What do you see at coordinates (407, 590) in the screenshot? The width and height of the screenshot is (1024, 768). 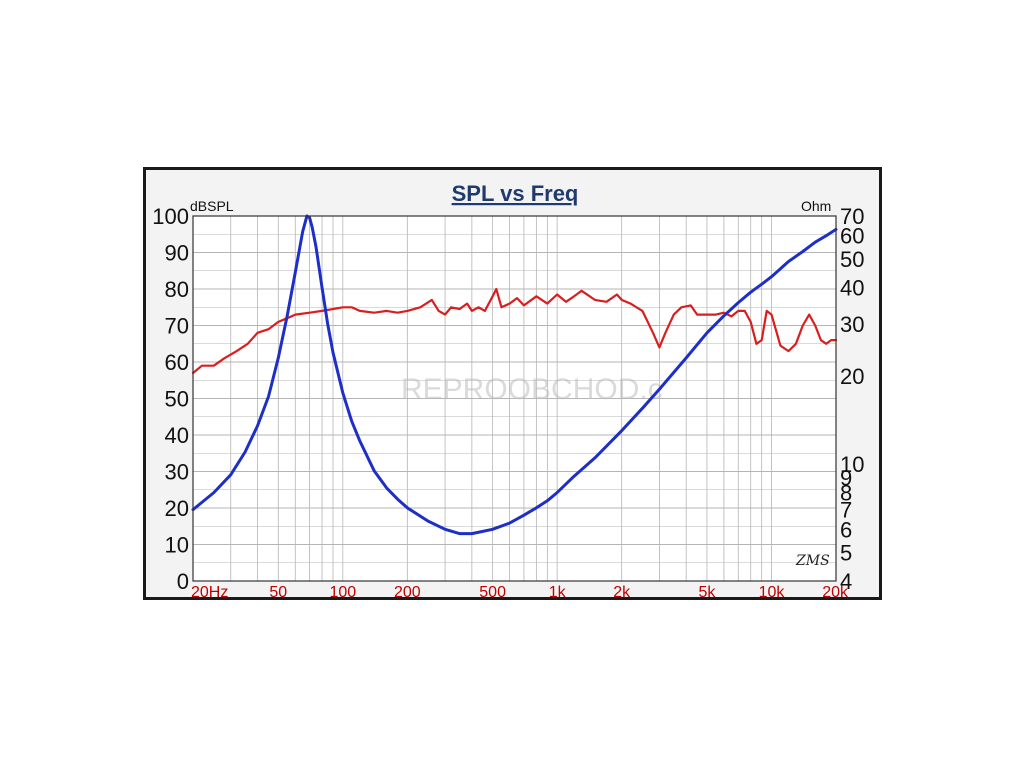 I see `x-tick-label: 200` at bounding box center [407, 590].